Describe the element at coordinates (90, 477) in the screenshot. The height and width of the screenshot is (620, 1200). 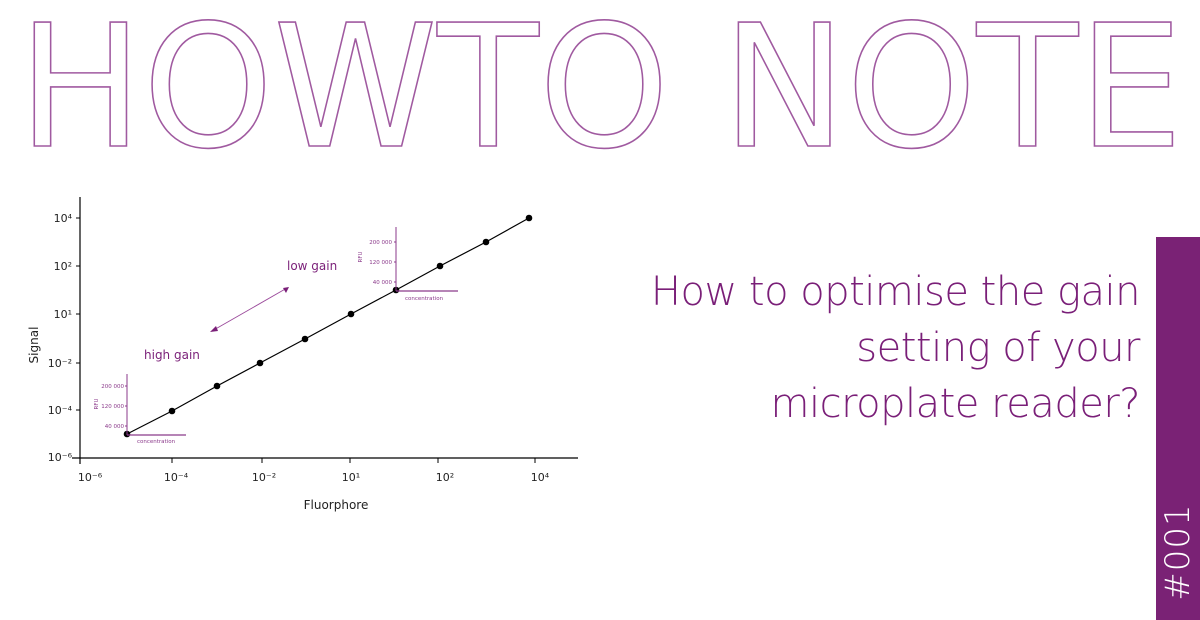
I see `x-tick-label: 10⁻⁶` at that location.